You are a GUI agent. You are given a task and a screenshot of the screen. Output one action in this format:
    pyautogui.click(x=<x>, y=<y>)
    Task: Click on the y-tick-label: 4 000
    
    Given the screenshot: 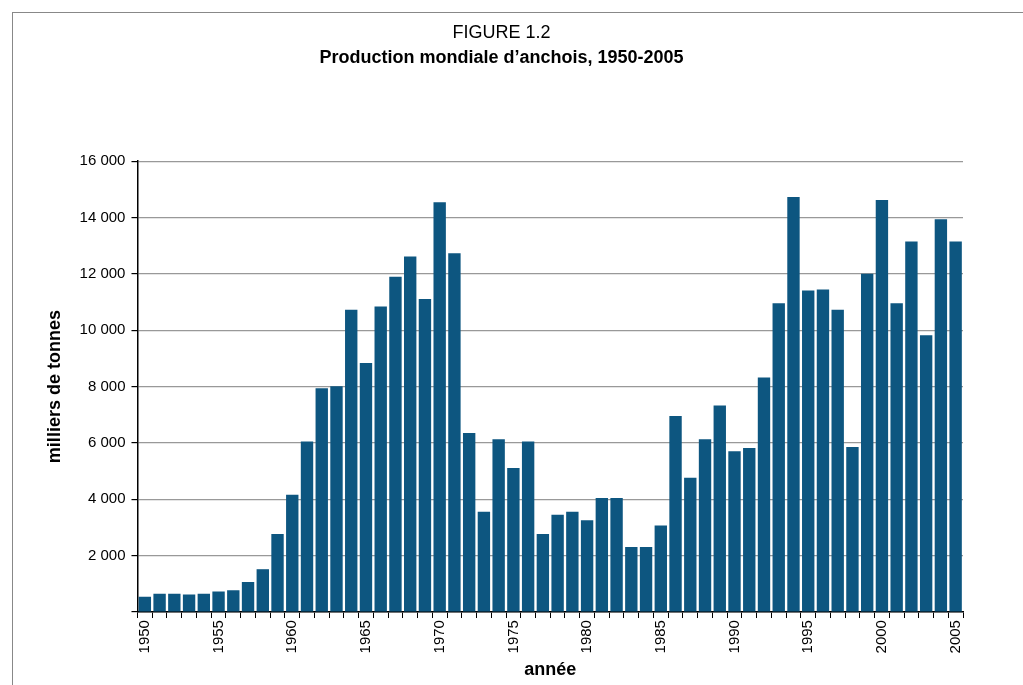 What is the action you would take?
    pyautogui.click(x=106, y=498)
    